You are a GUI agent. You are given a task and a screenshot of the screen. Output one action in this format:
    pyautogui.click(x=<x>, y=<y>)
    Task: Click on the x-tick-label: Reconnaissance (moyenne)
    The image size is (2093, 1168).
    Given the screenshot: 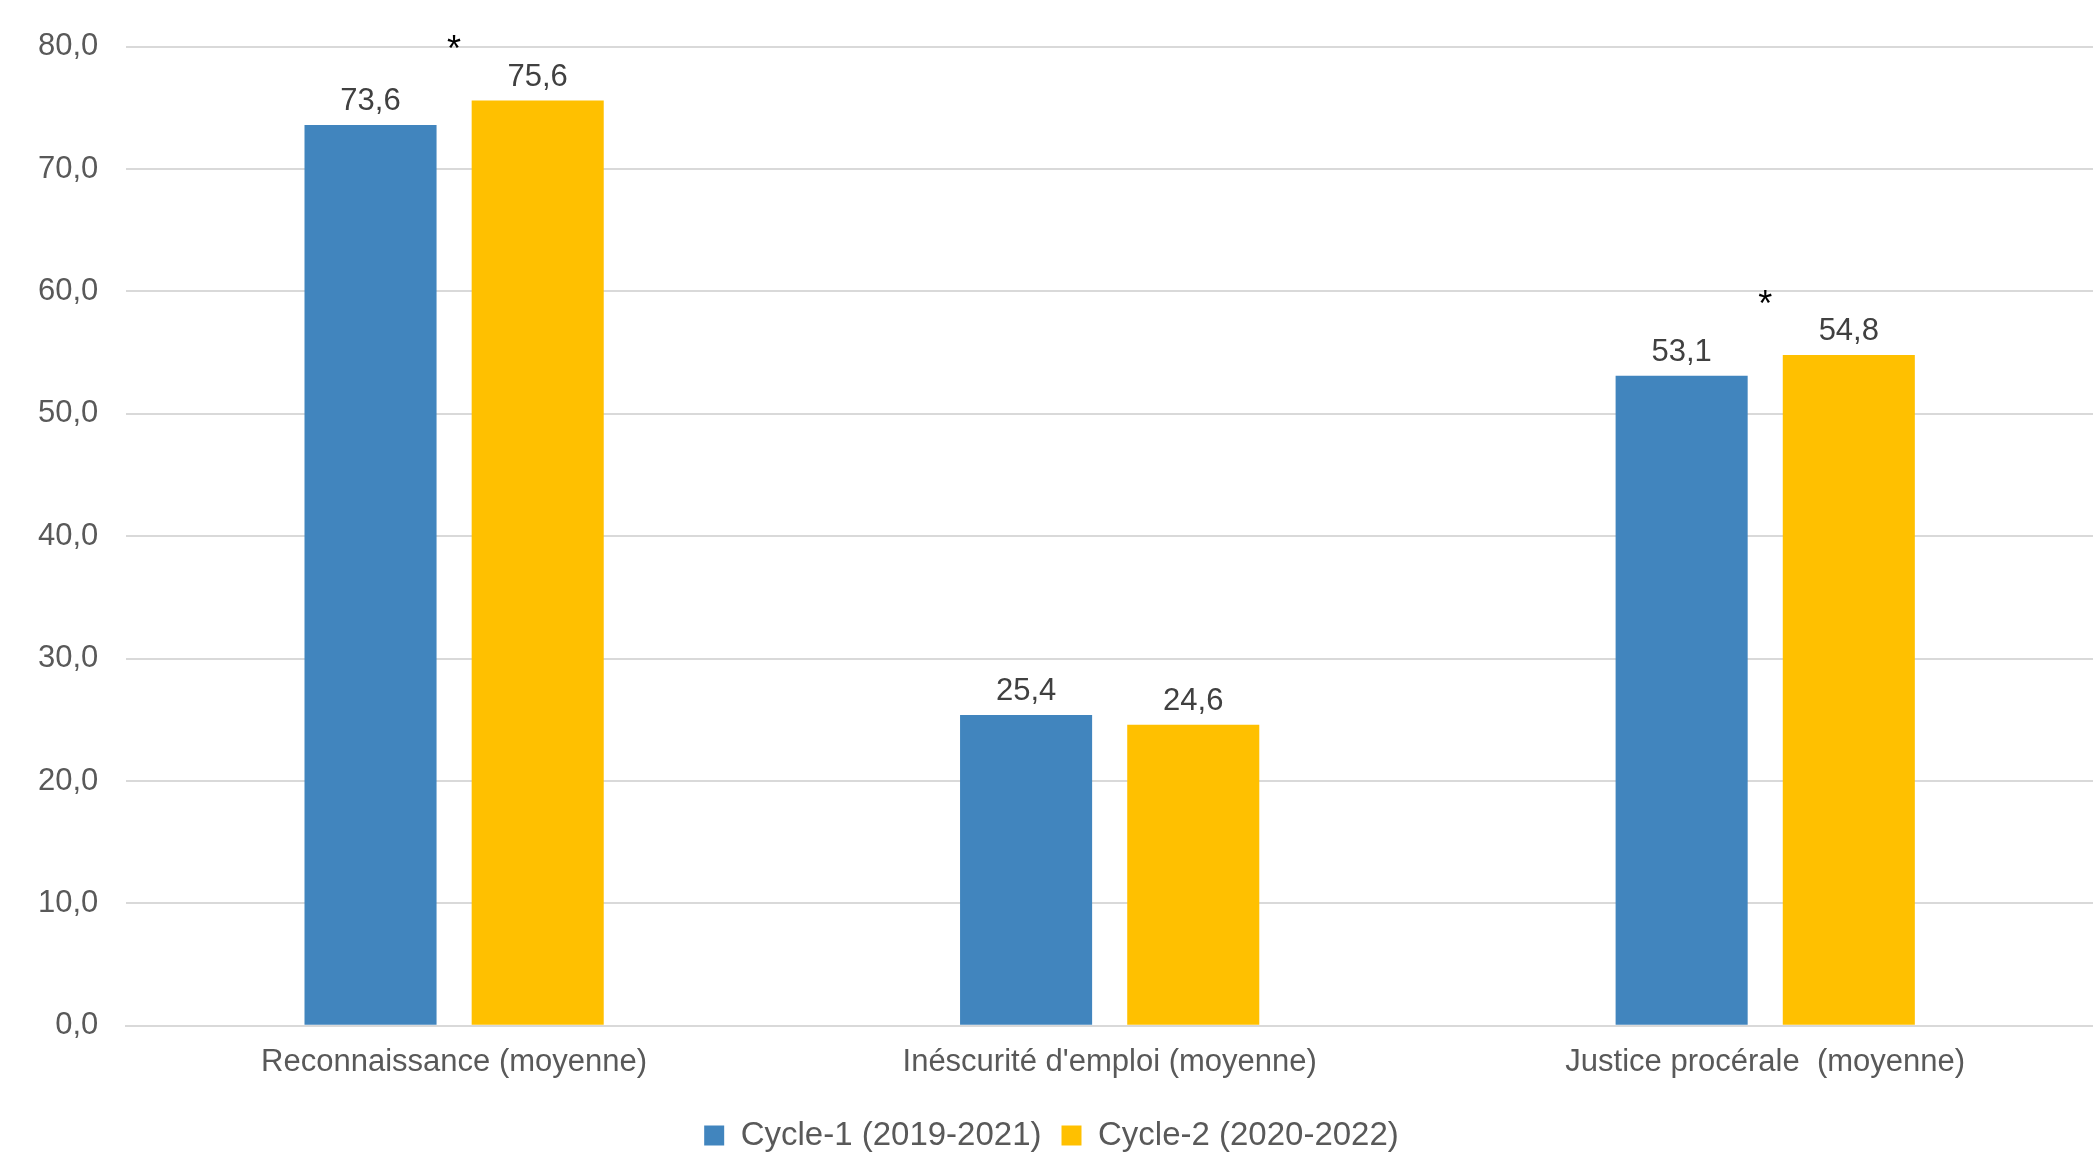 What is the action you would take?
    pyautogui.click(x=454, y=1060)
    